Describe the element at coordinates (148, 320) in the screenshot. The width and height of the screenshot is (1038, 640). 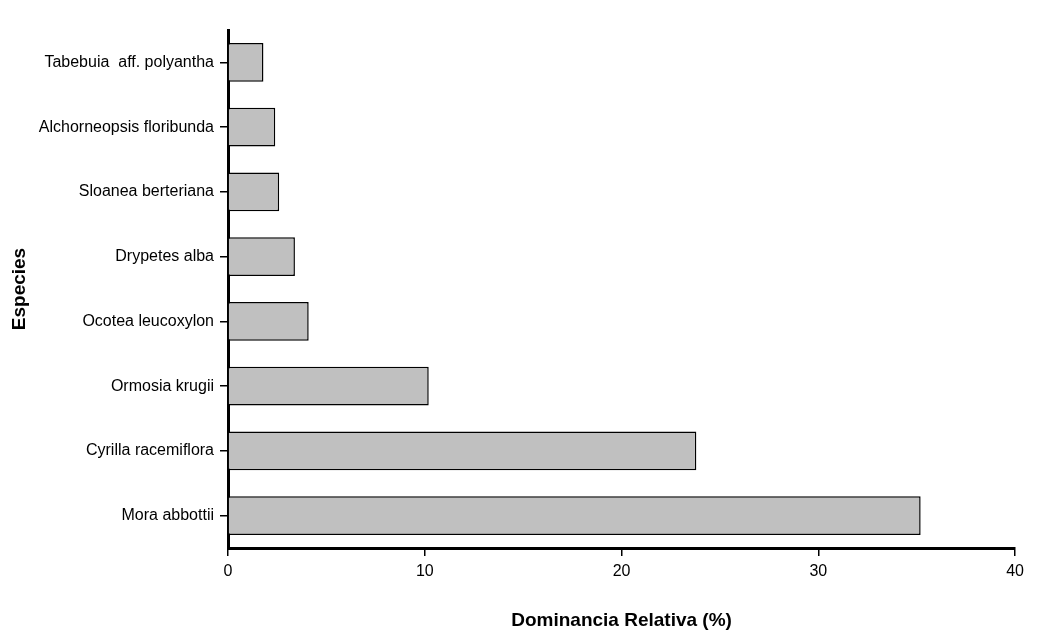
I see `y-tick-label: Ocotea leucoxylon` at that location.